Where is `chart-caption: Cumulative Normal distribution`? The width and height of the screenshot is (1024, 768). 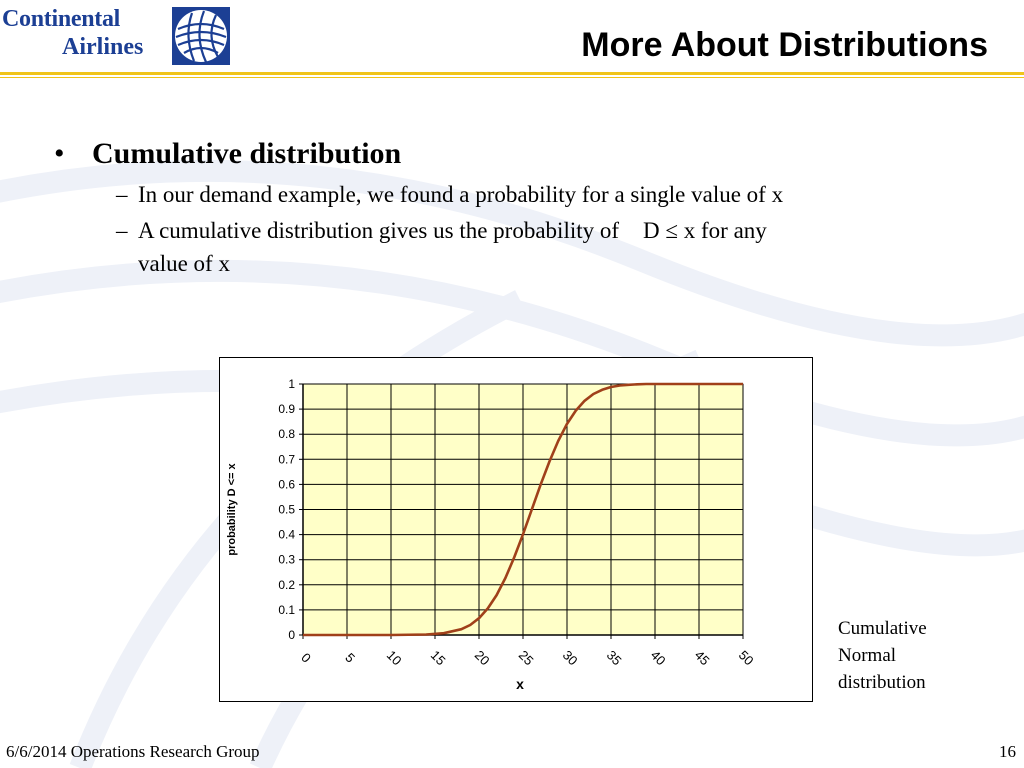 chart-caption: Cumulative Normal distribution is located at coordinates (882, 655).